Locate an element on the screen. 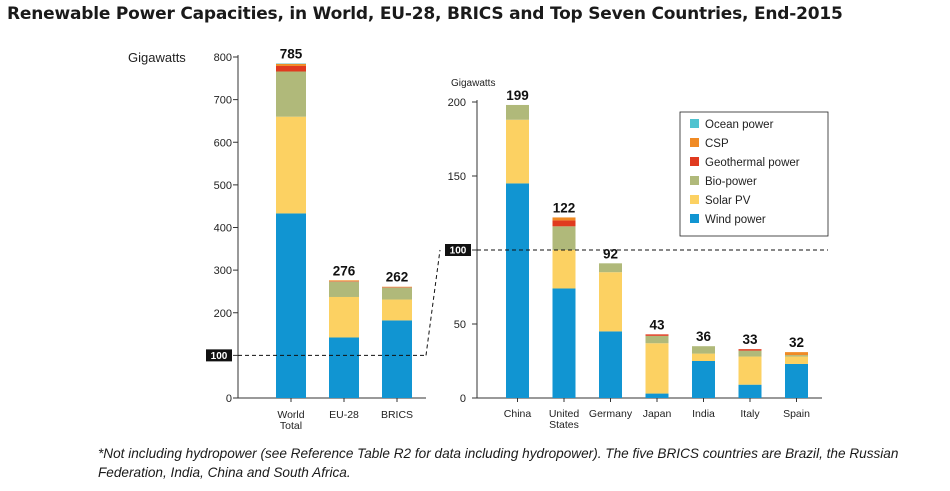  legend-swatch-geothermal-power is located at coordinates (694, 161).